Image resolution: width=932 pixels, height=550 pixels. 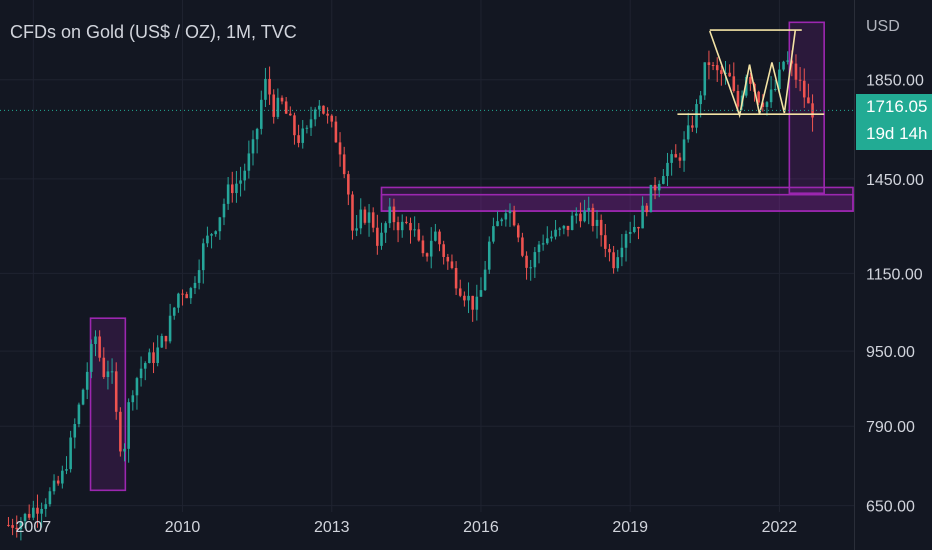 I want to click on x-tick-label: 2022, so click(x=780, y=527).